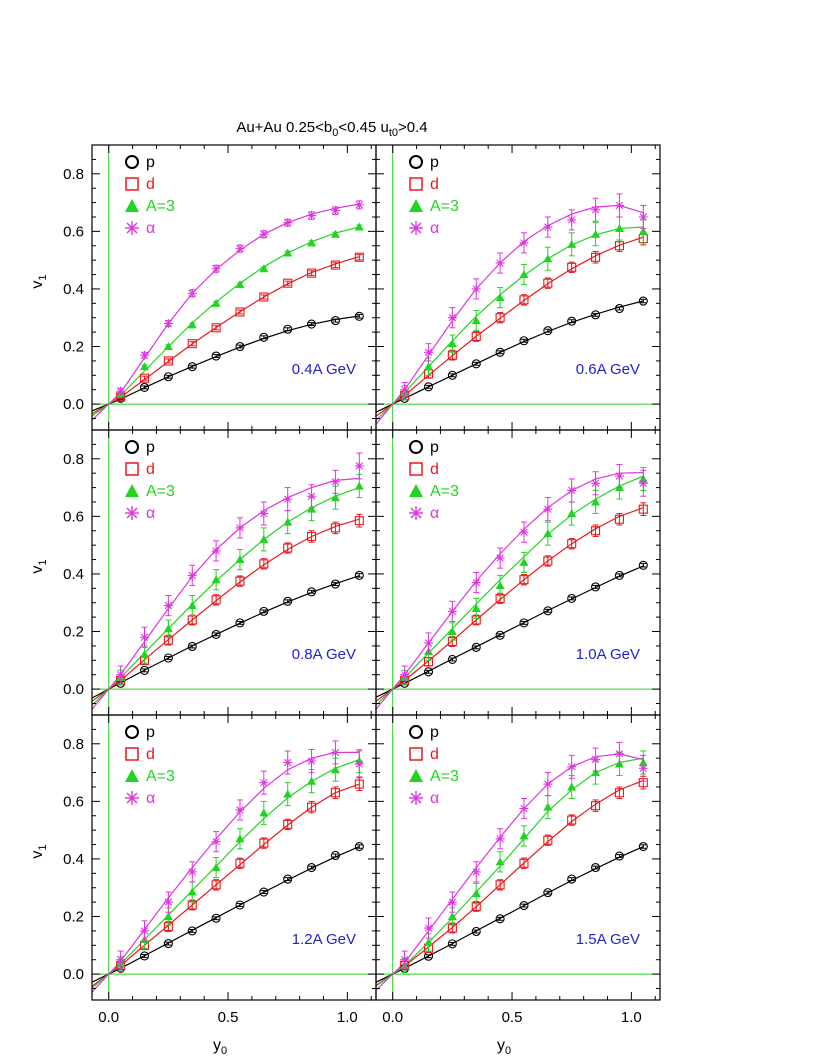 This screenshot has height=1058, width=817. What do you see at coordinates (73, 689) in the screenshot?
I see `y-tick-label: 0.0` at bounding box center [73, 689].